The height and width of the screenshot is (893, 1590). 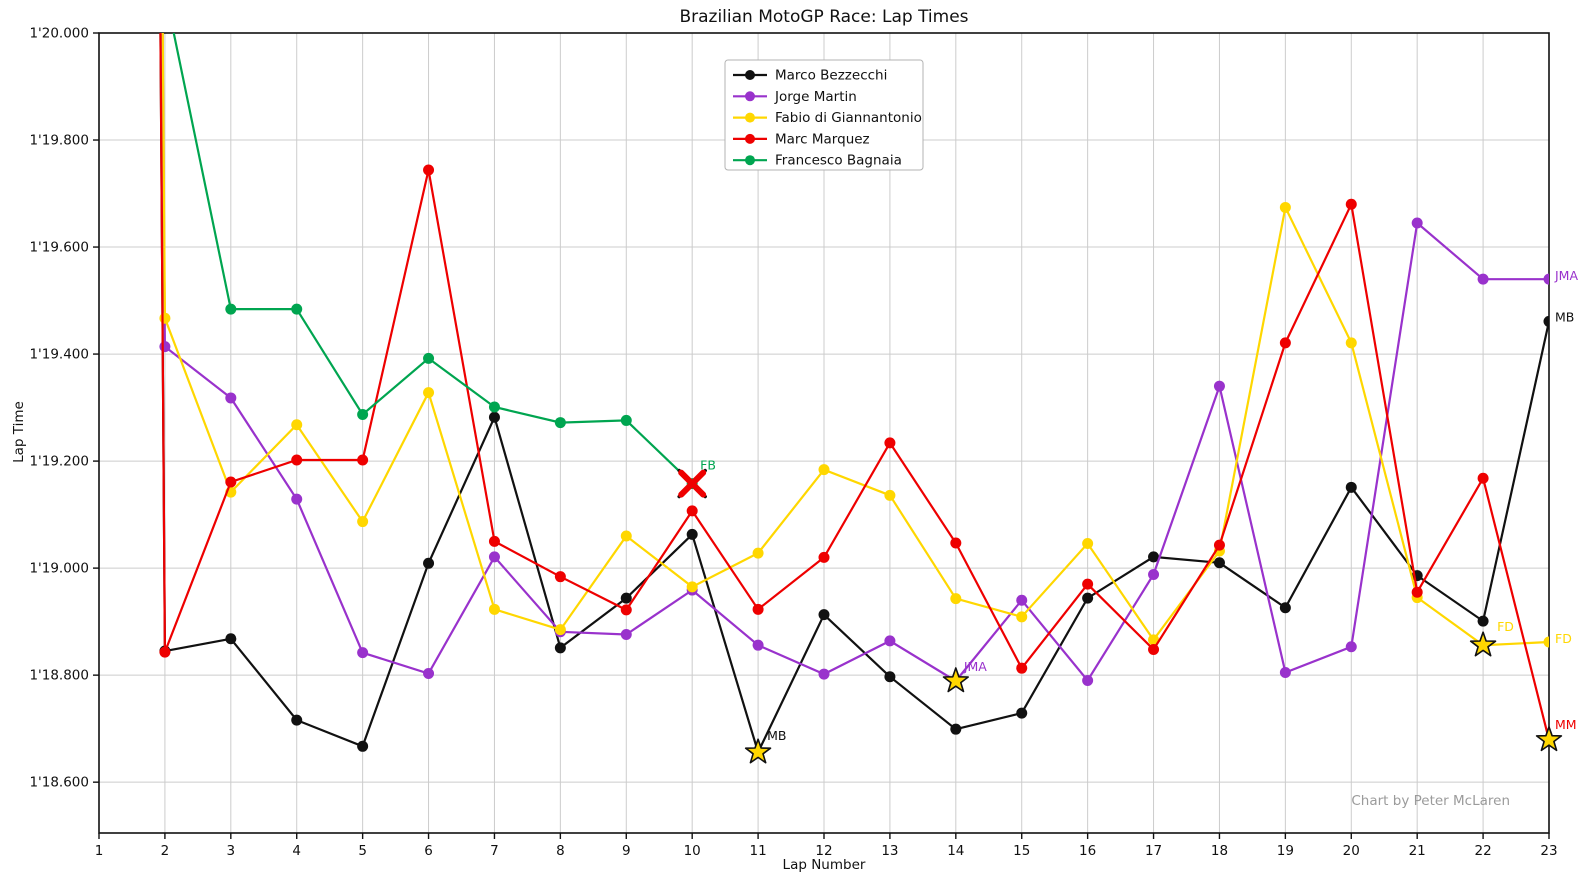 What do you see at coordinates (59, 141) in the screenshot?
I see `y-tick-label: 1'19.800` at bounding box center [59, 141].